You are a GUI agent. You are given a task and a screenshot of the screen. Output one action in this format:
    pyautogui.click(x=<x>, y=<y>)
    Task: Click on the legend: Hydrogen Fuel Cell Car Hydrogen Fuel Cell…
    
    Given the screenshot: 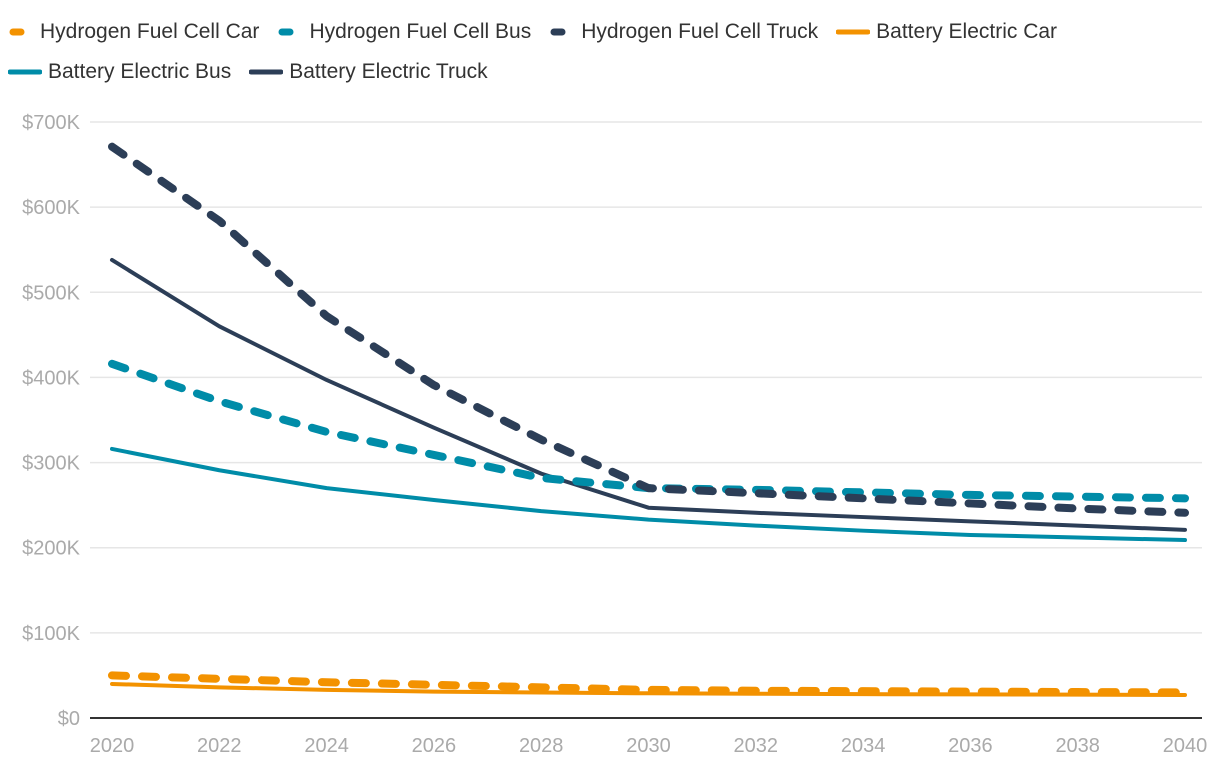 What is the action you would take?
    pyautogui.click(x=607, y=52)
    